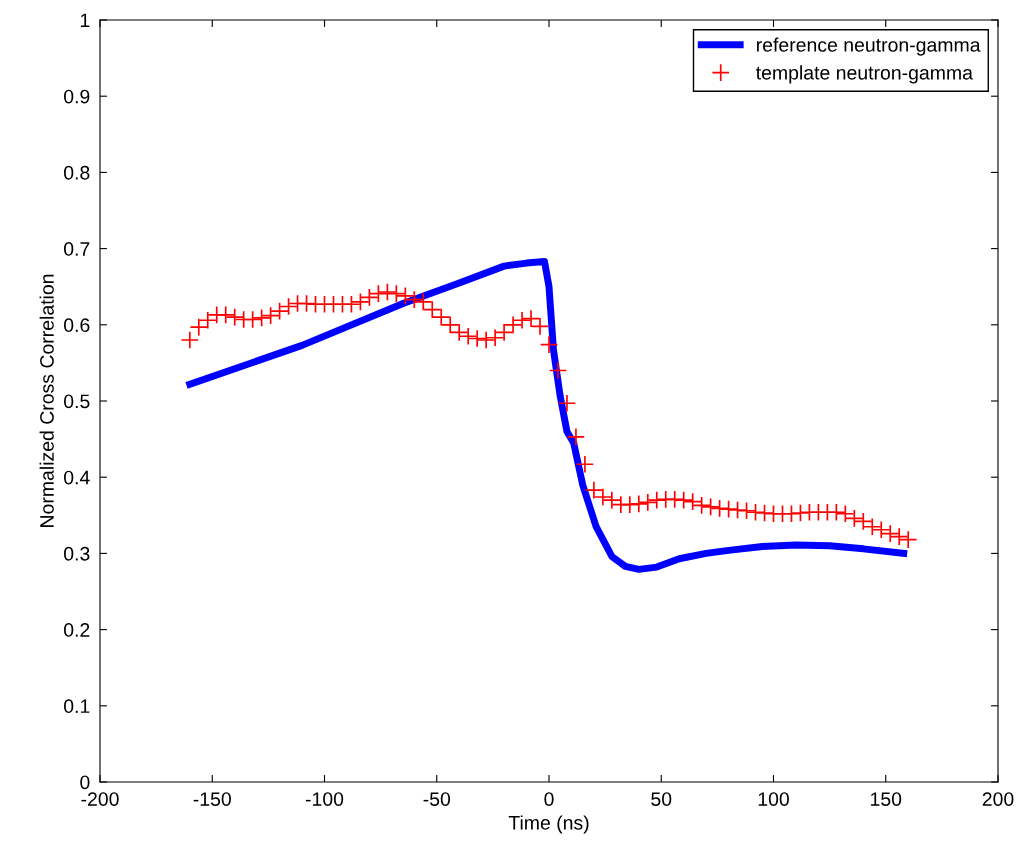 The image size is (1023, 861). Describe the element at coordinates (77, 553) in the screenshot. I see `y-tick-label: 0.3` at that location.